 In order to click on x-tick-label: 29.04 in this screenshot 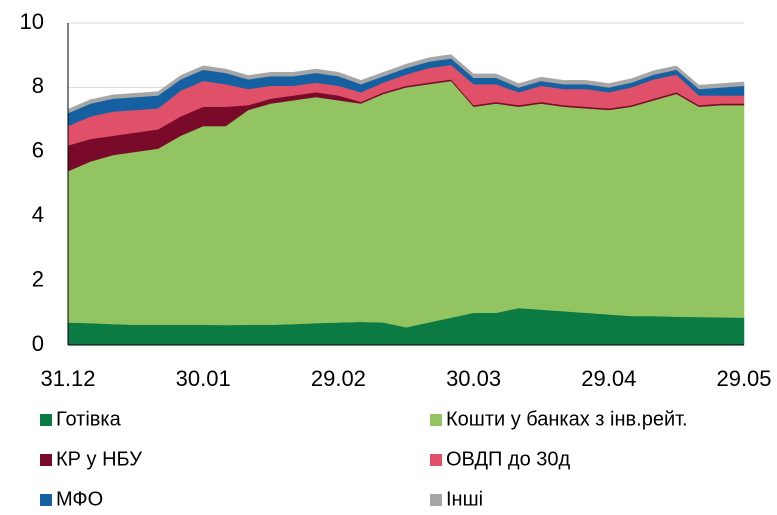, I will do `click(608, 378)`.